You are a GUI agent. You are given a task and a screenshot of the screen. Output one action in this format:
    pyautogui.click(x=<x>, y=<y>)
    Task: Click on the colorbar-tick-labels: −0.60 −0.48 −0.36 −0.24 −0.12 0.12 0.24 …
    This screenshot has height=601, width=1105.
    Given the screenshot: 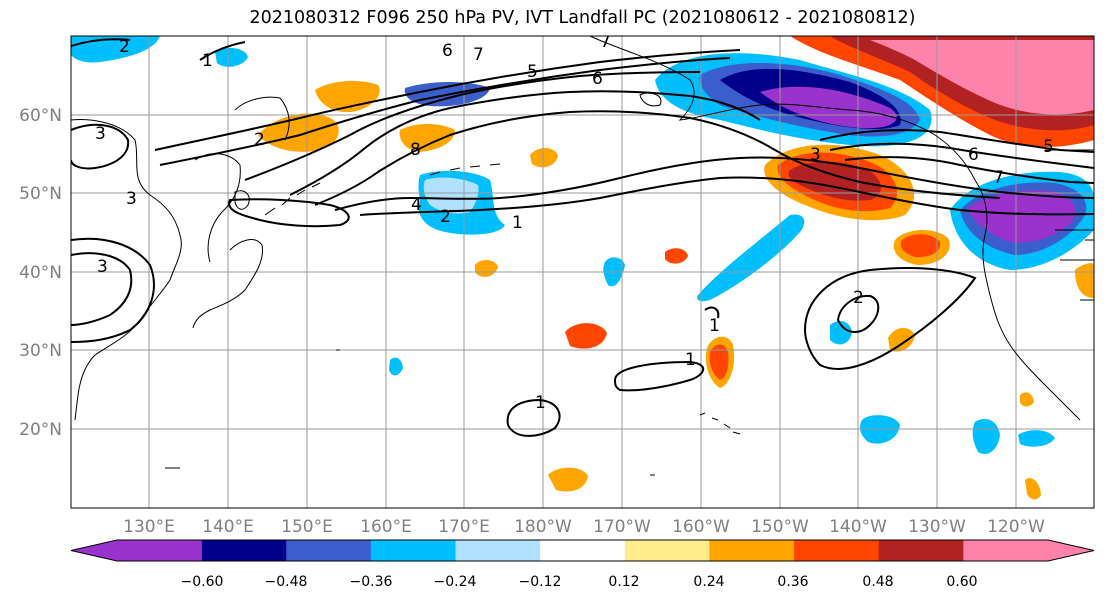 What is the action you would take?
    pyautogui.click(x=579, y=582)
    